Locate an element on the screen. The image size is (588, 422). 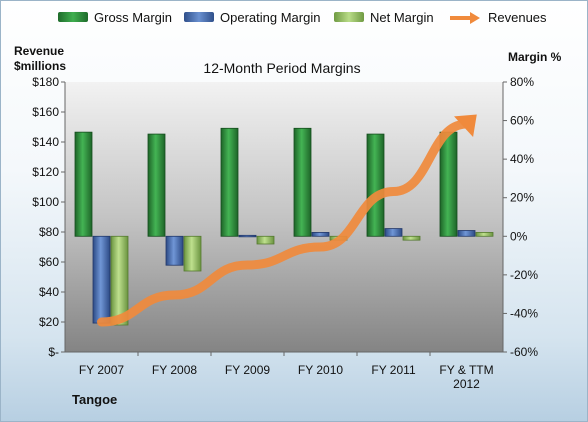
right-tick-label: 40% is located at coordinates (522, 159).